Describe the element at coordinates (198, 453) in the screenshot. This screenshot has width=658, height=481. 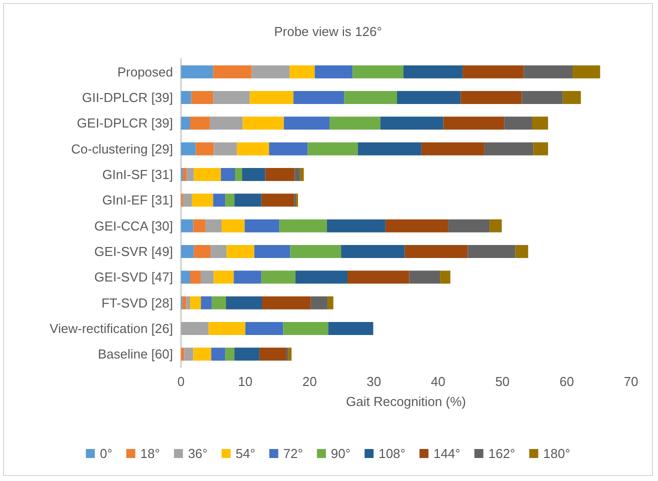
I see `legend-label: 36°` at that location.